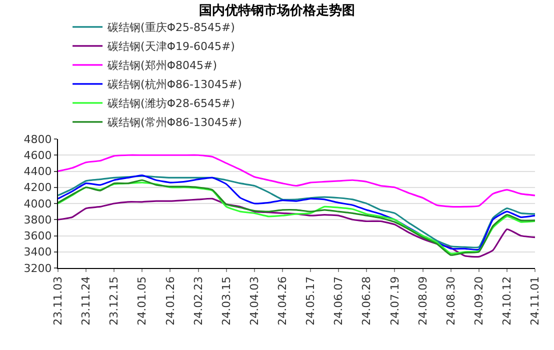 This screenshot has height=350, width=554. What do you see at coordinates (367, 301) in the screenshot?
I see `x-tick-label: 24.06.28` at bounding box center [367, 301].